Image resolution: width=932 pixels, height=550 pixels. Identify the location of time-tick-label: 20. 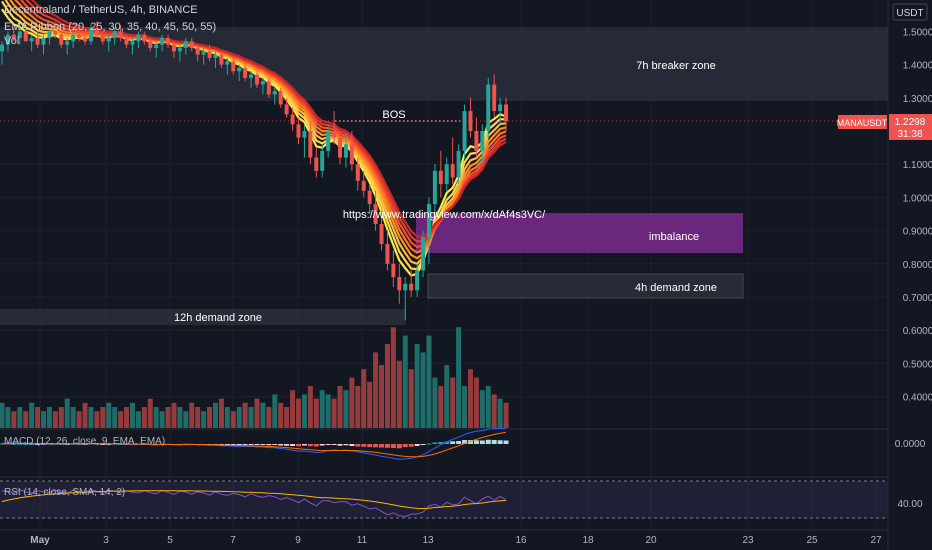
(651, 540).